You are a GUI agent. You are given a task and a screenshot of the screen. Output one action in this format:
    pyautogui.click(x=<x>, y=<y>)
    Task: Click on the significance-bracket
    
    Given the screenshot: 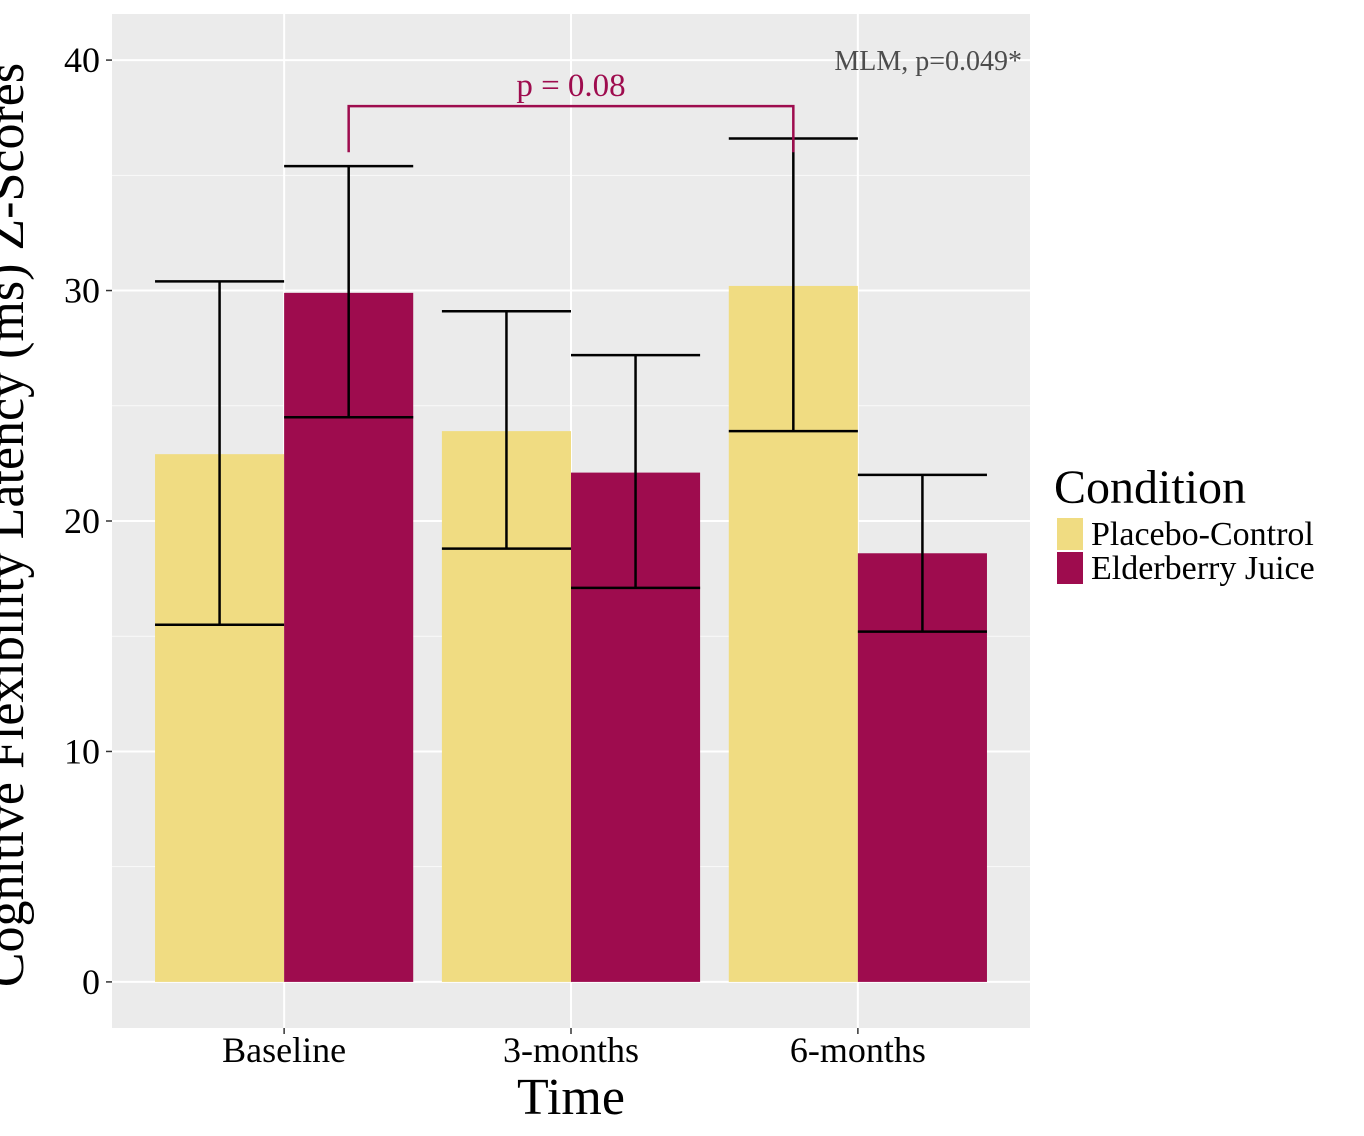 What is the action you would take?
    pyautogui.click(x=571, y=128)
    